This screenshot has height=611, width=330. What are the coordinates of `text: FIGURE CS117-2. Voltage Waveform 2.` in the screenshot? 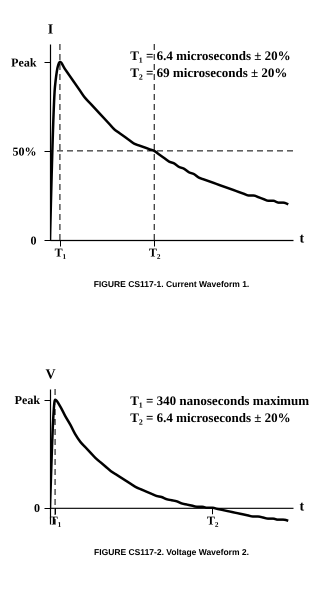 It's located at (171, 551).